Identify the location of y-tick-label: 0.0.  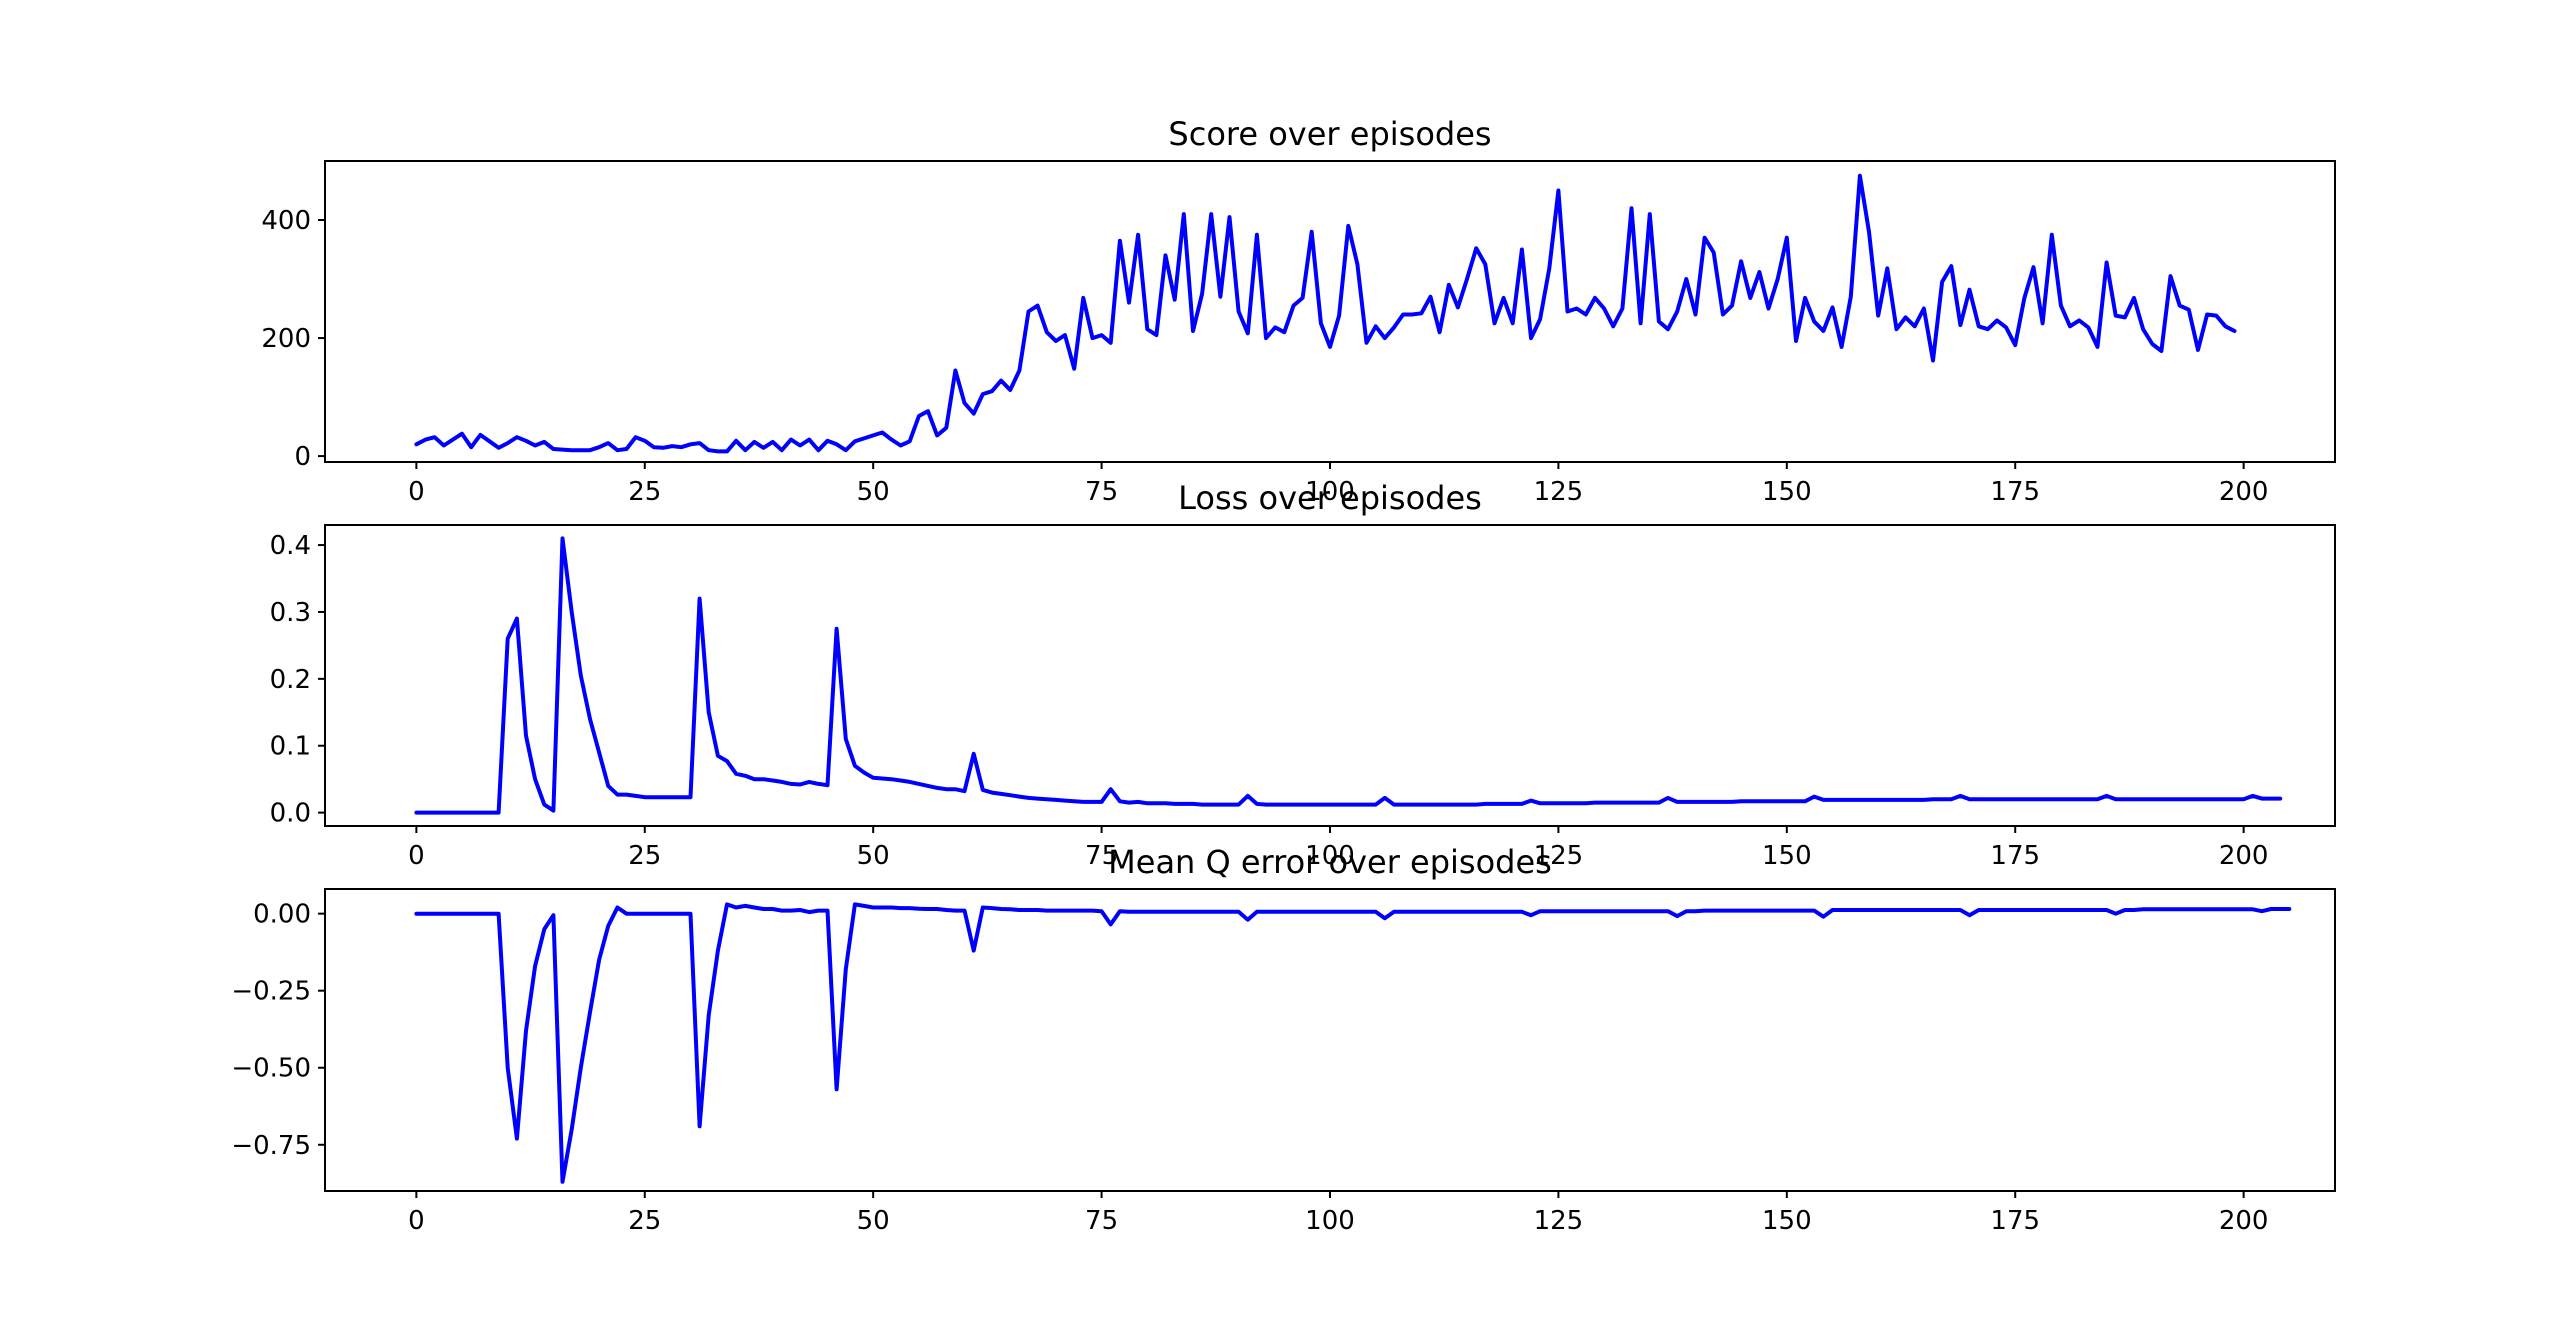
(290, 814).